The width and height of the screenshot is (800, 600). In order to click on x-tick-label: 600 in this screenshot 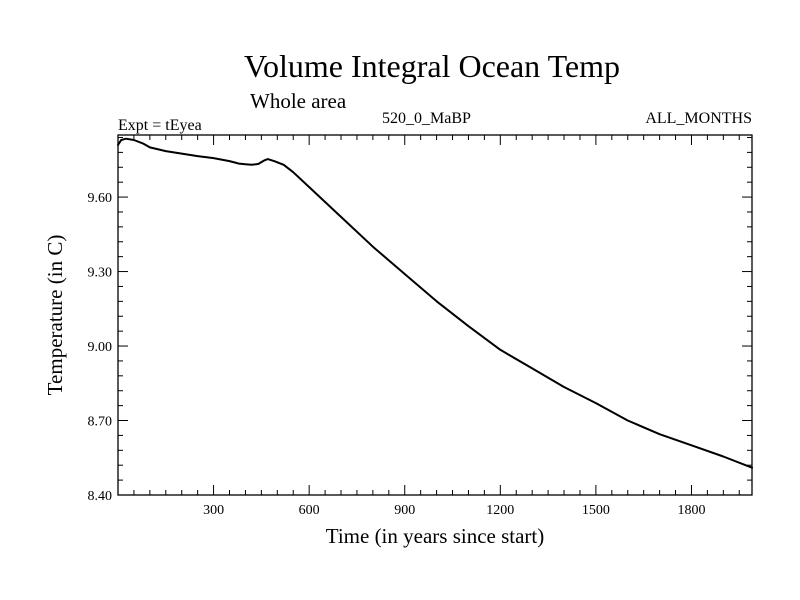, I will do `click(309, 510)`.